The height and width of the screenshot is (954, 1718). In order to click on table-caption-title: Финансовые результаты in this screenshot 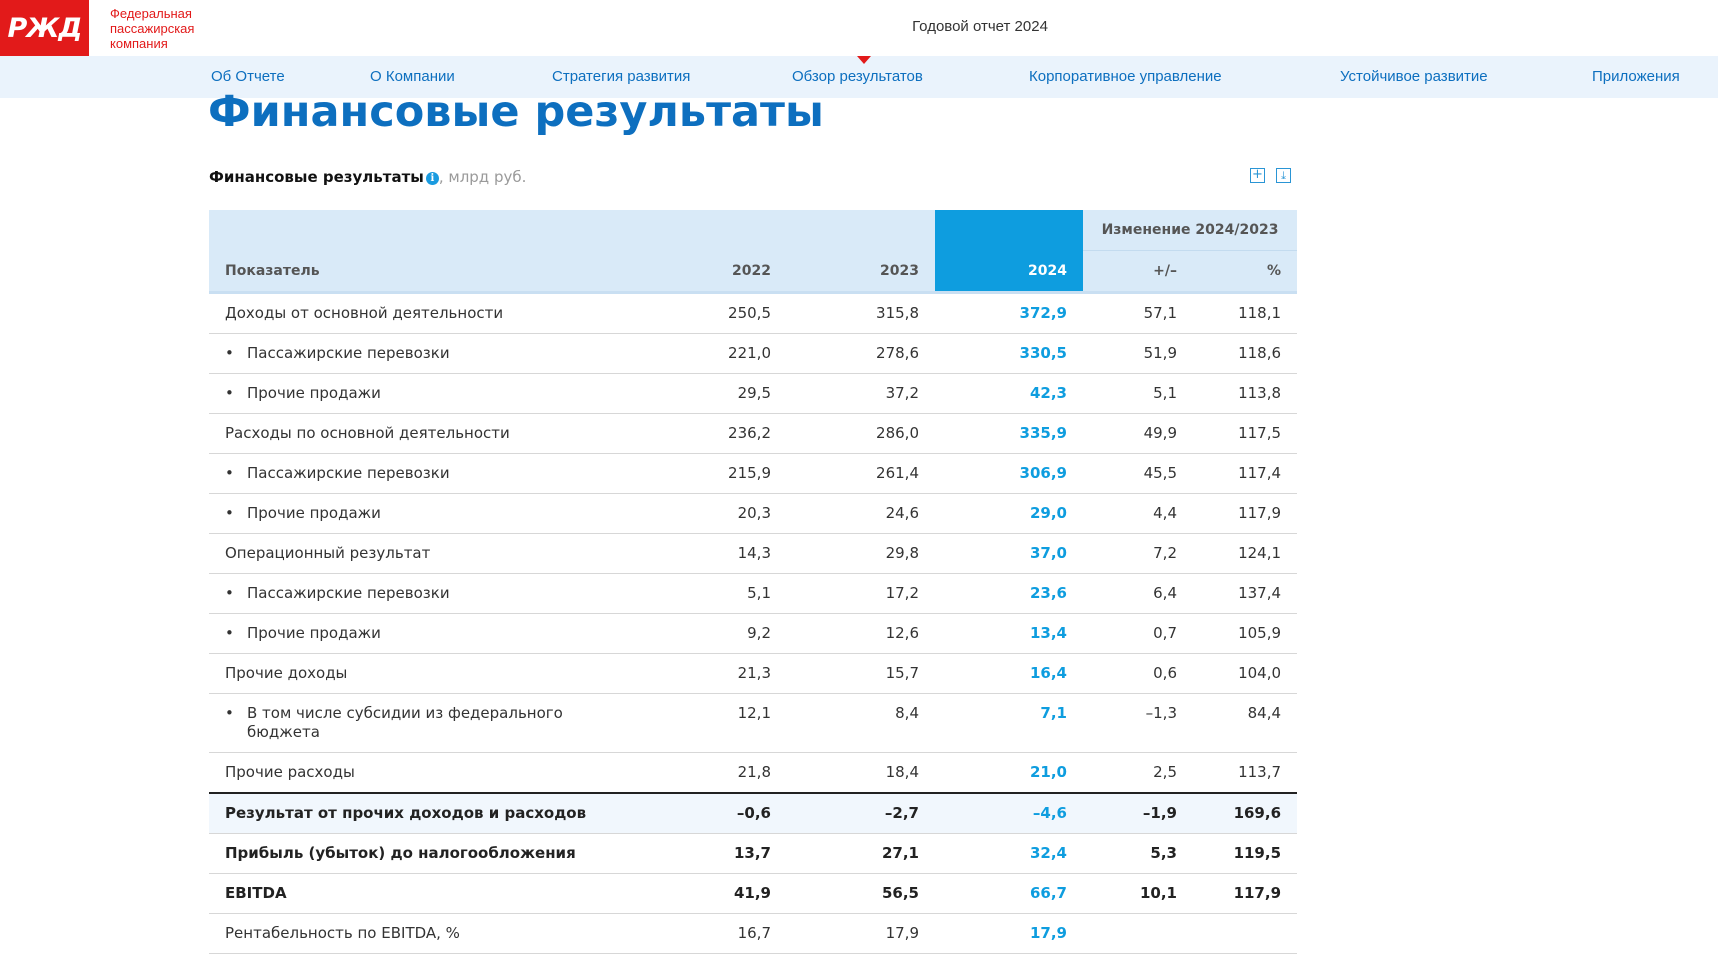, I will do `click(316, 177)`.